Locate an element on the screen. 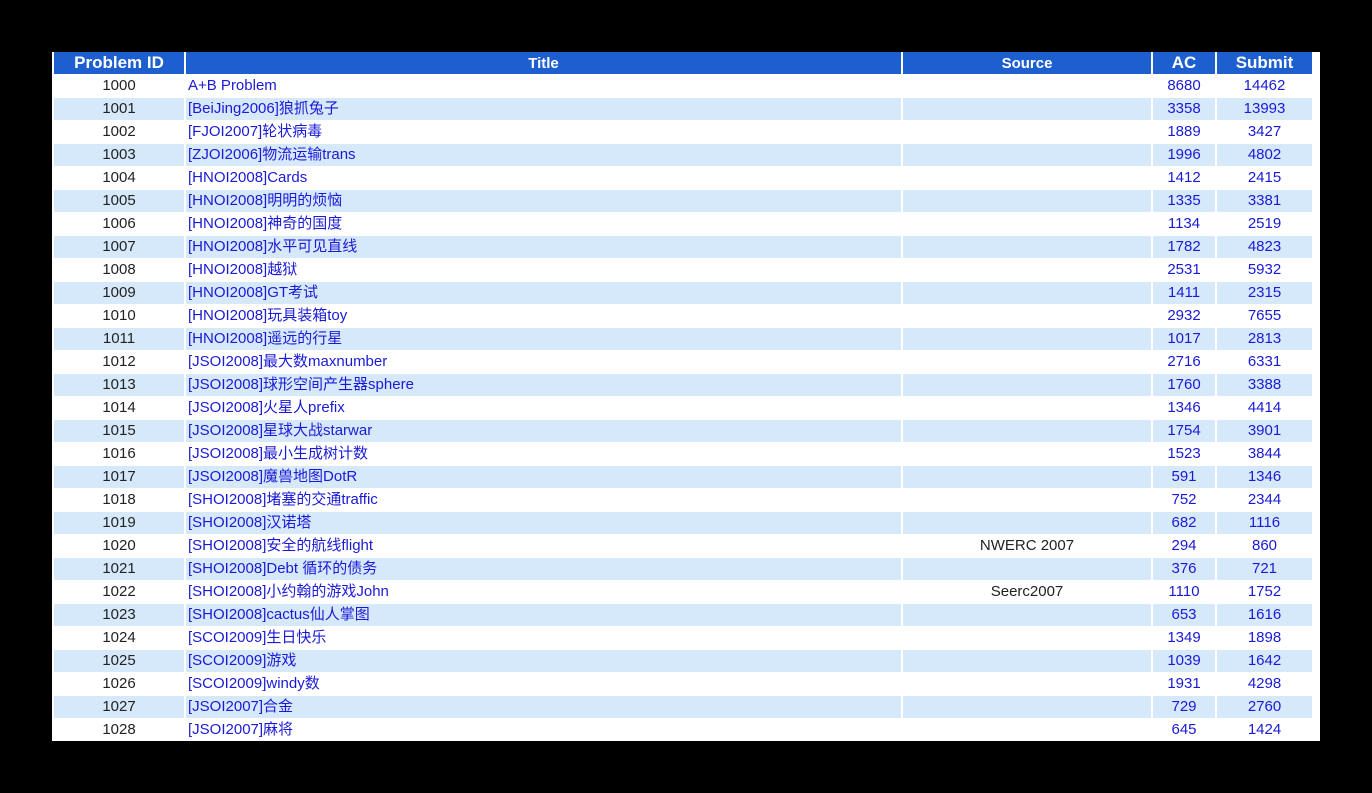 Image resolution: width=1372 pixels, height=793 pixels. submit-count-link: 2760 is located at coordinates (1263, 707).